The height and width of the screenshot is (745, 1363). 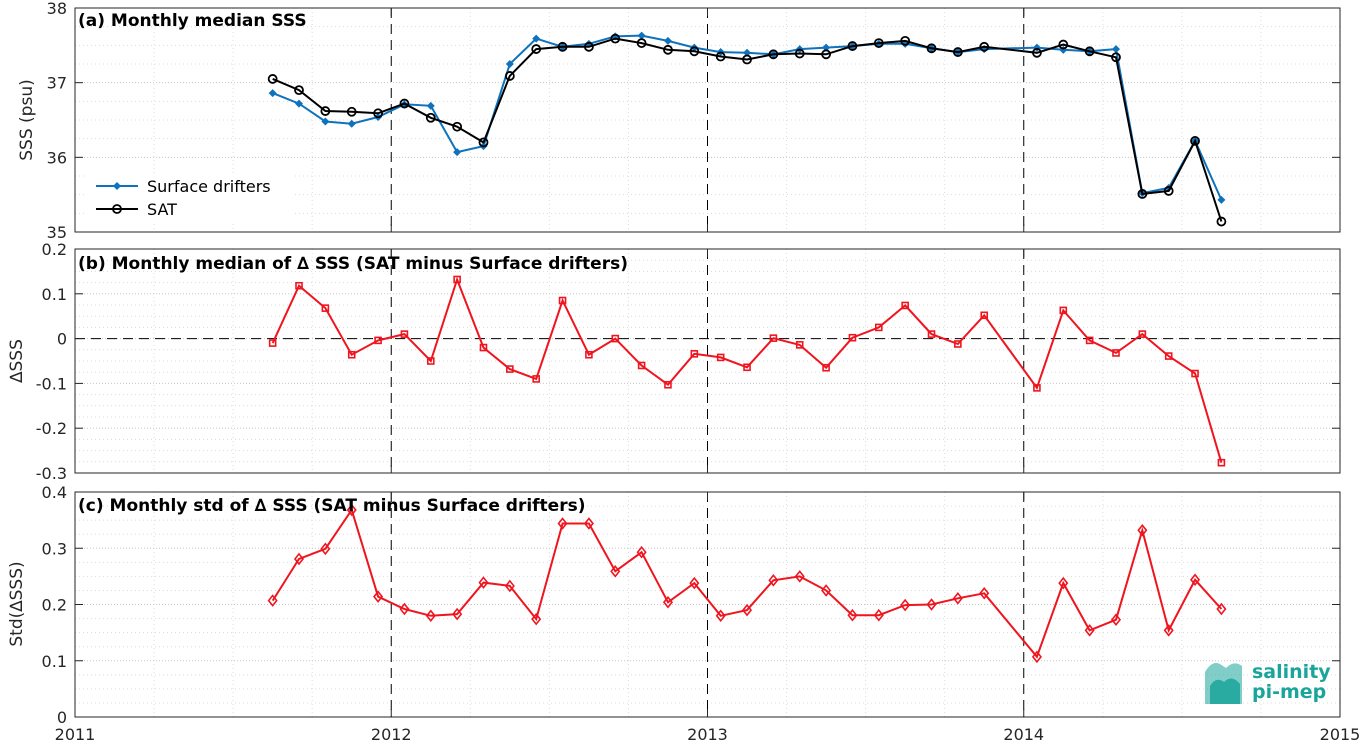 I want to click on series-line-delta-std, so click(x=747, y=583).